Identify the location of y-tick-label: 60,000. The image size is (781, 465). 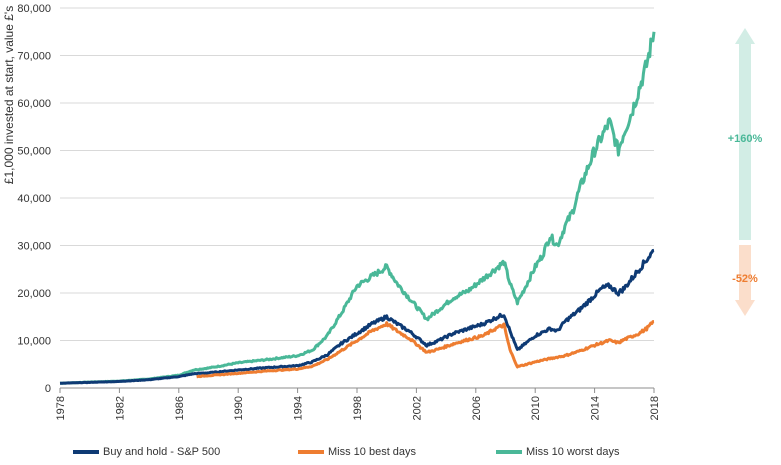
(34, 104).